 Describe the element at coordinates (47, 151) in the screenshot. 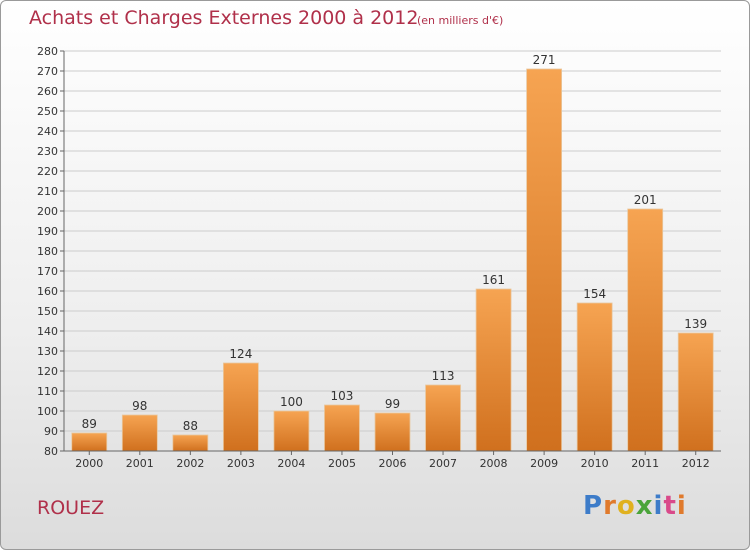

I see `y-tick-label: 230` at that location.